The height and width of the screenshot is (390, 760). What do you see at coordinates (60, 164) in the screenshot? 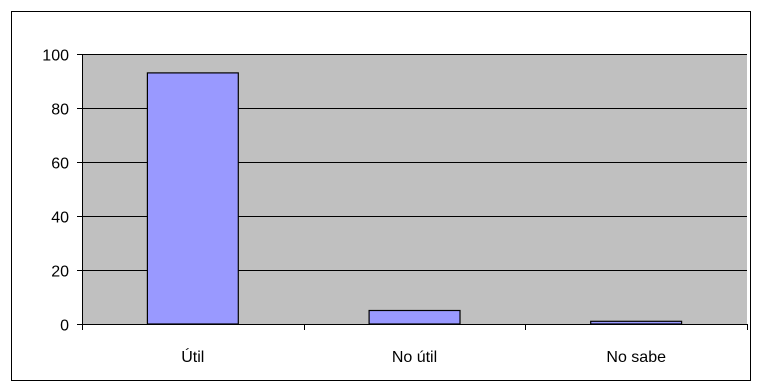
I see `y-tick-label: 60` at bounding box center [60, 164].